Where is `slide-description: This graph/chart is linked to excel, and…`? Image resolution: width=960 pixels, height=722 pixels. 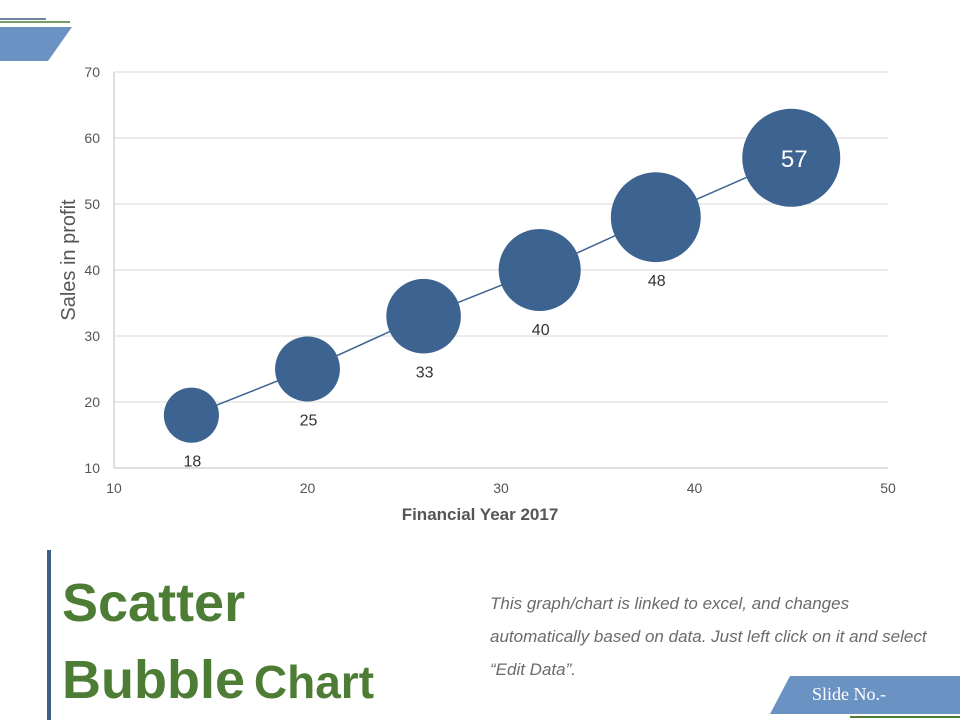
slide-description: This graph/chart is linked to excel, and… is located at coordinates (708, 636).